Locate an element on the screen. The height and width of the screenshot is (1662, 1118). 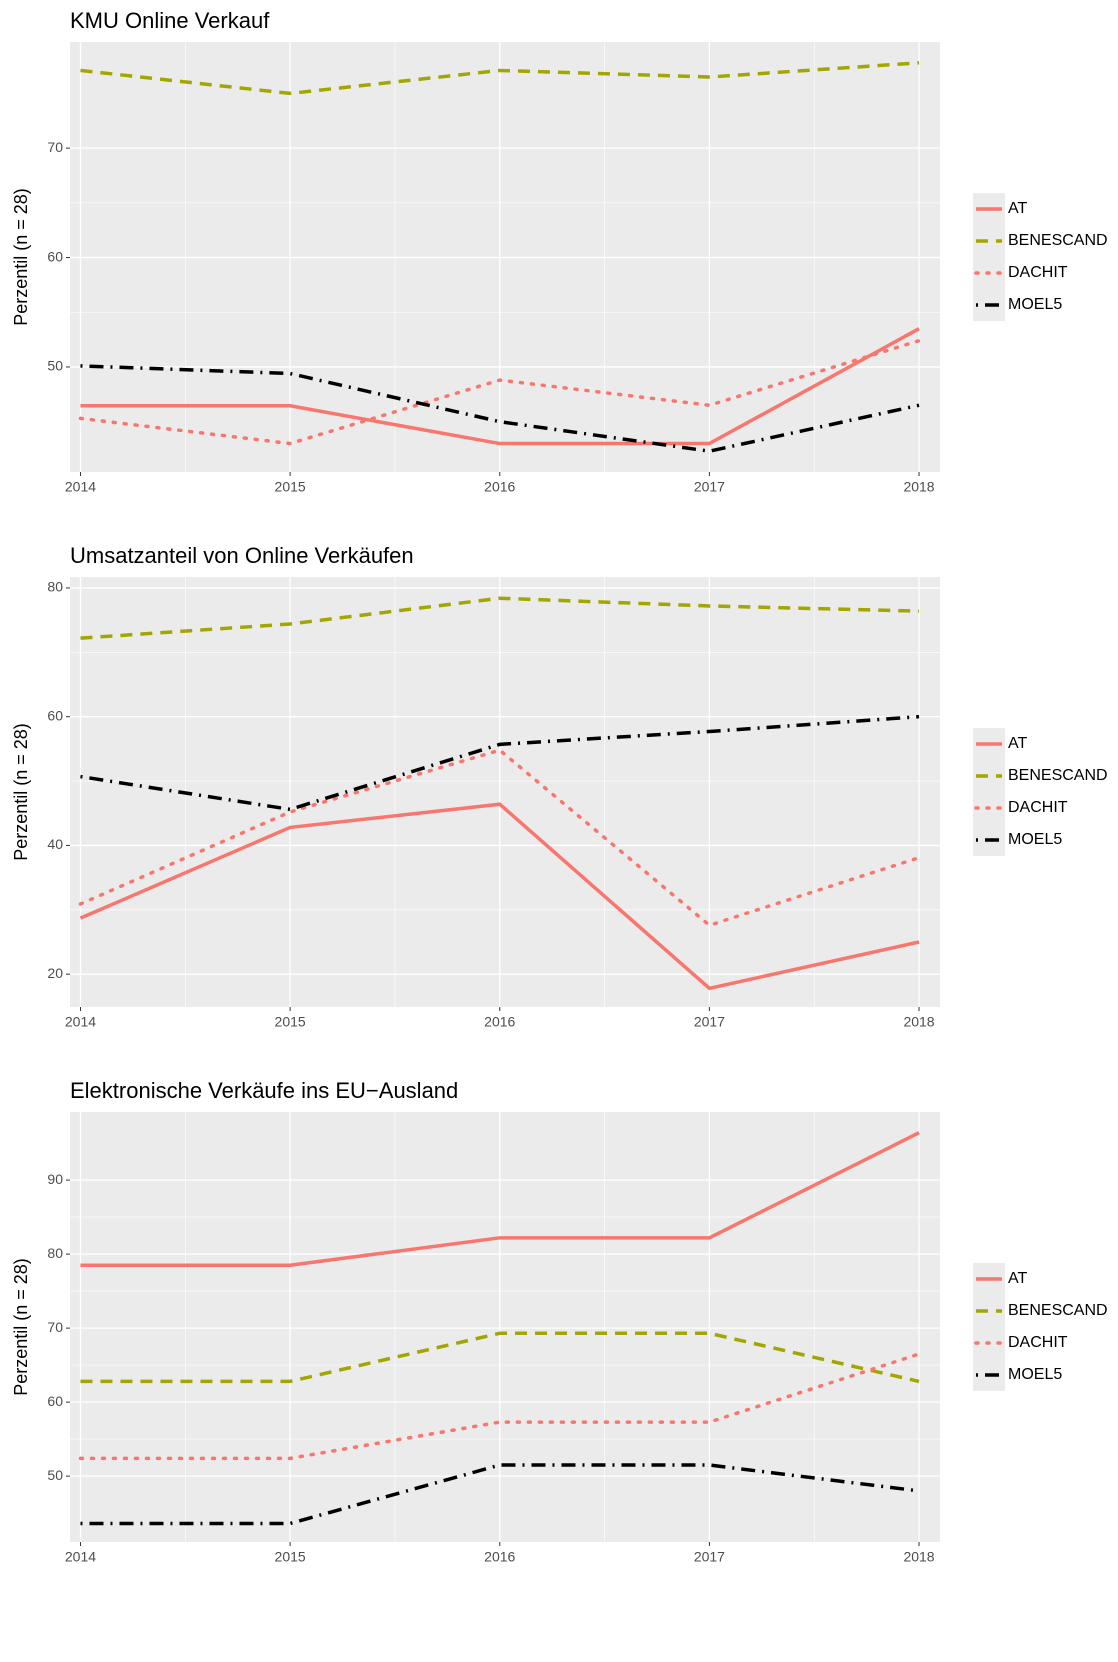
chart-title: Elektronische Verkäufe ins EU−Ausland is located at coordinates (264, 1090).